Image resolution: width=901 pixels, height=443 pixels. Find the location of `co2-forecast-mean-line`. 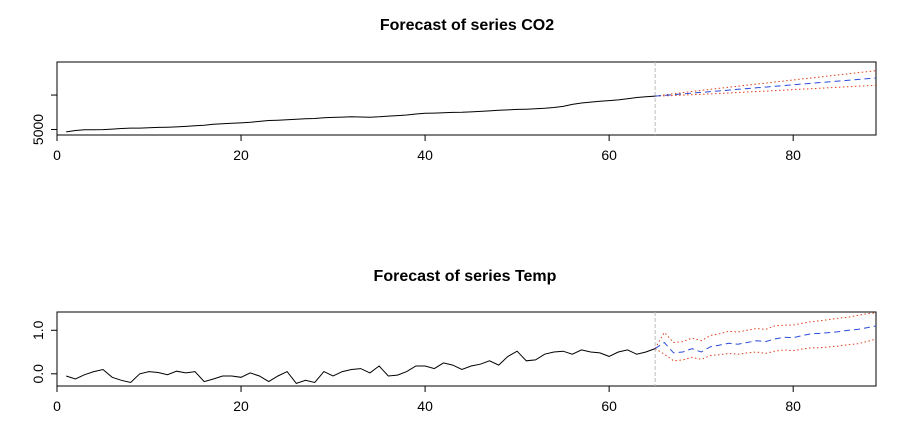

co2-forecast-mean-line is located at coordinates (766, 87).